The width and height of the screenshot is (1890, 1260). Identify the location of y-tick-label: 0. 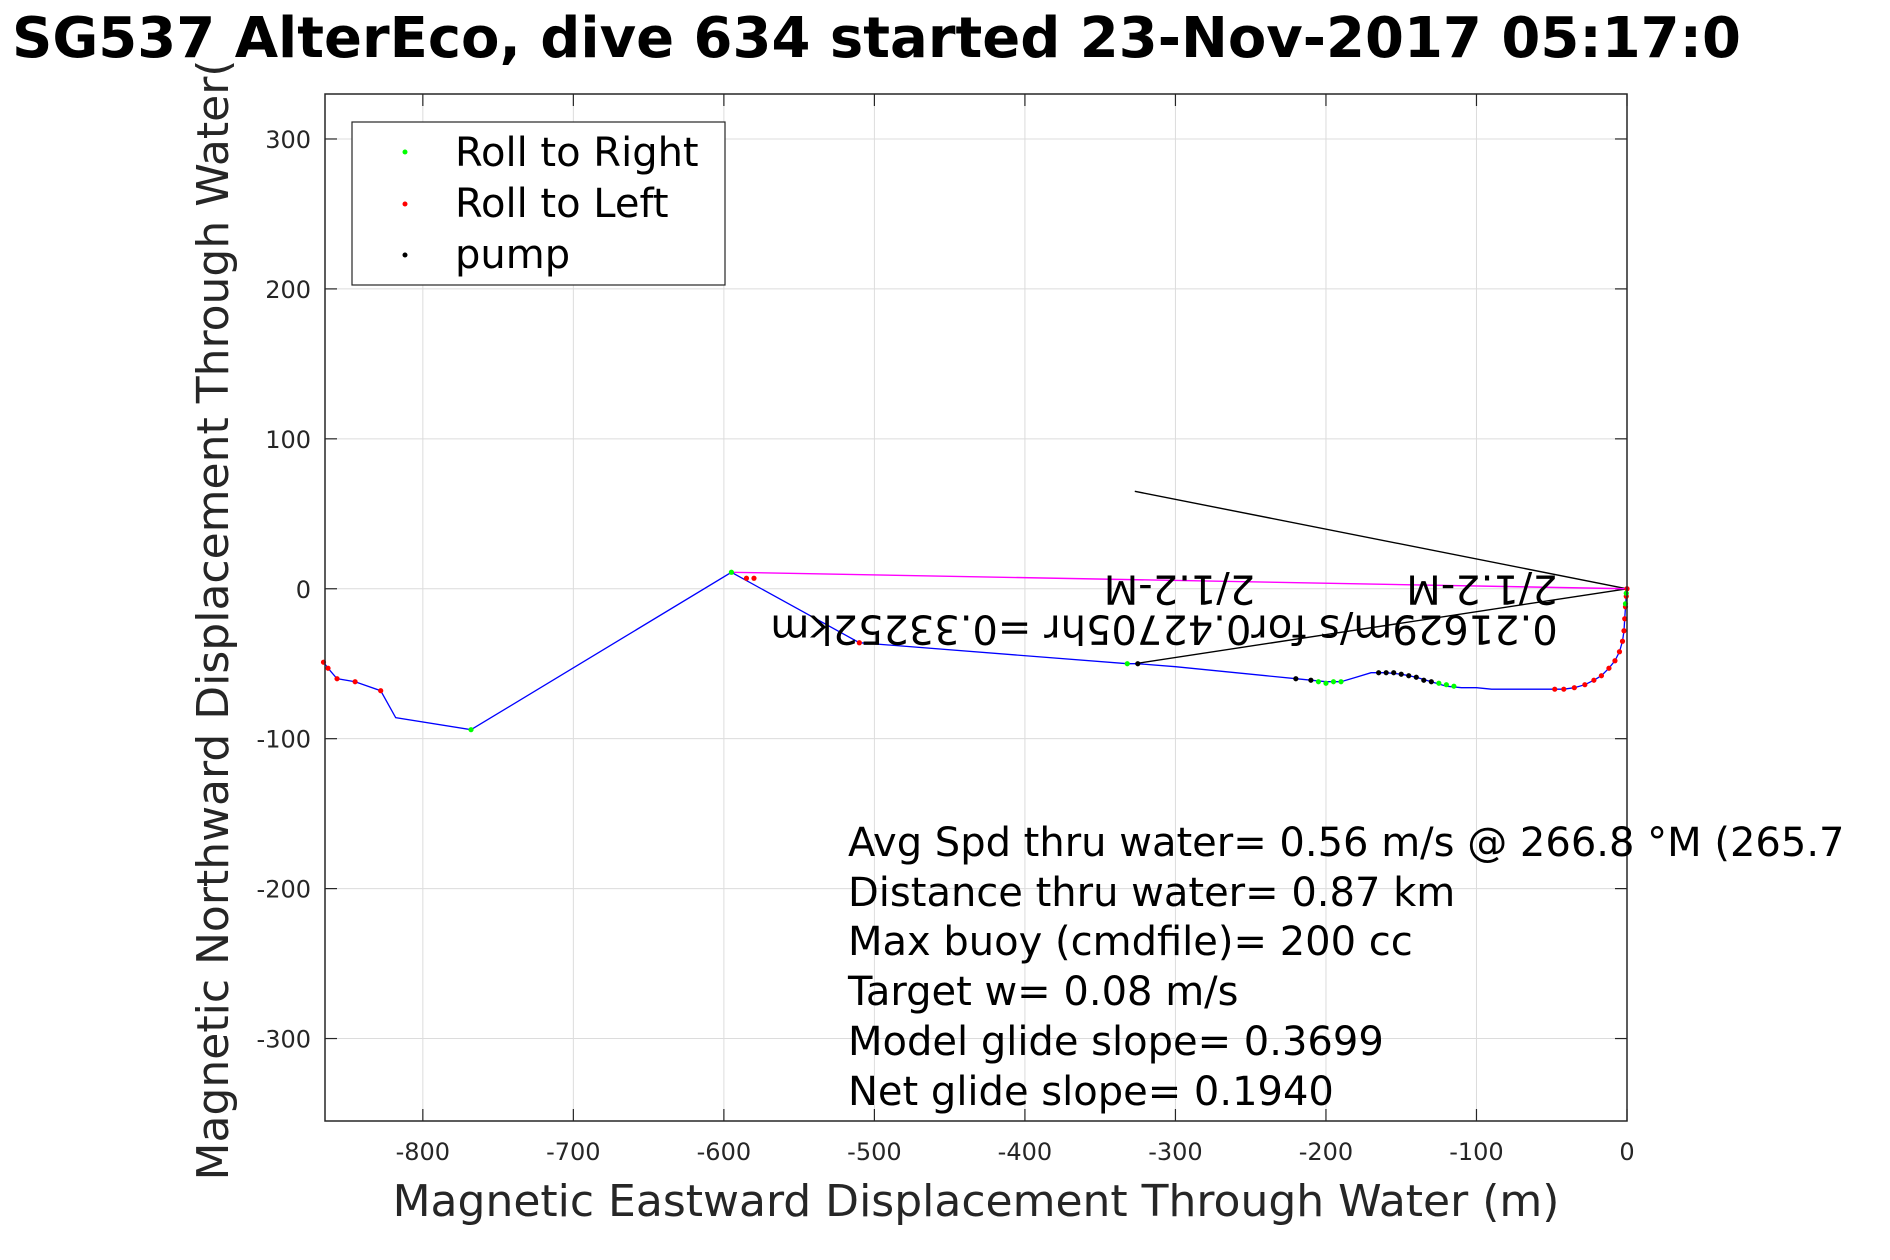
(303, 590).